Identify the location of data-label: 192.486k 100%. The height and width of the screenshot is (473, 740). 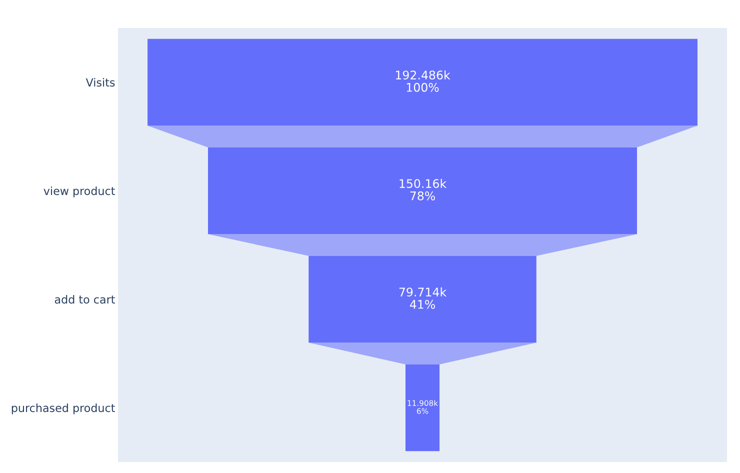
(423, 81).